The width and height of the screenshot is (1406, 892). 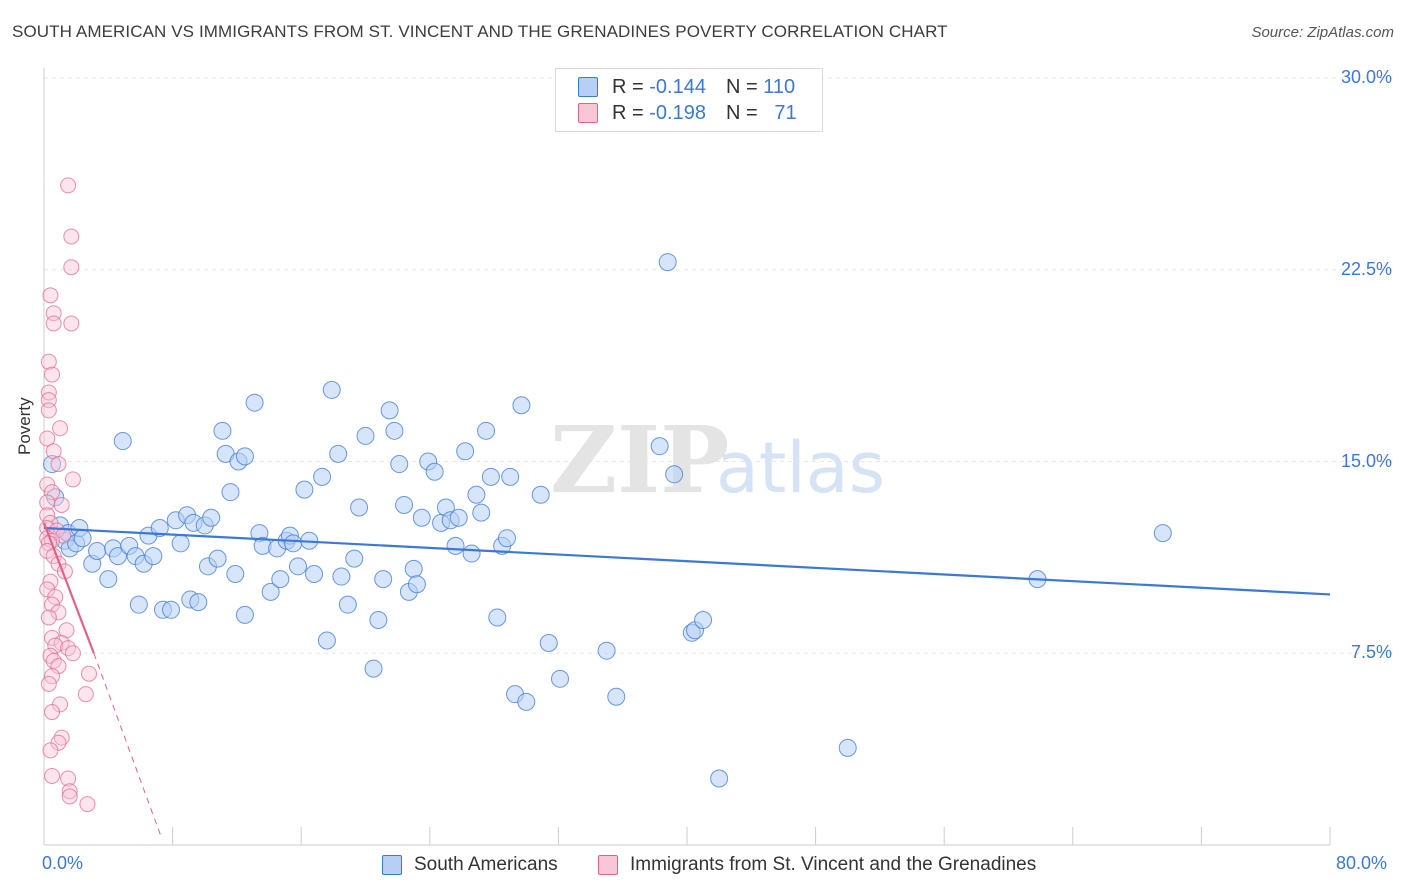 I want to click on r-value-st-vincent: -0.198, so click(x=677, y=112).